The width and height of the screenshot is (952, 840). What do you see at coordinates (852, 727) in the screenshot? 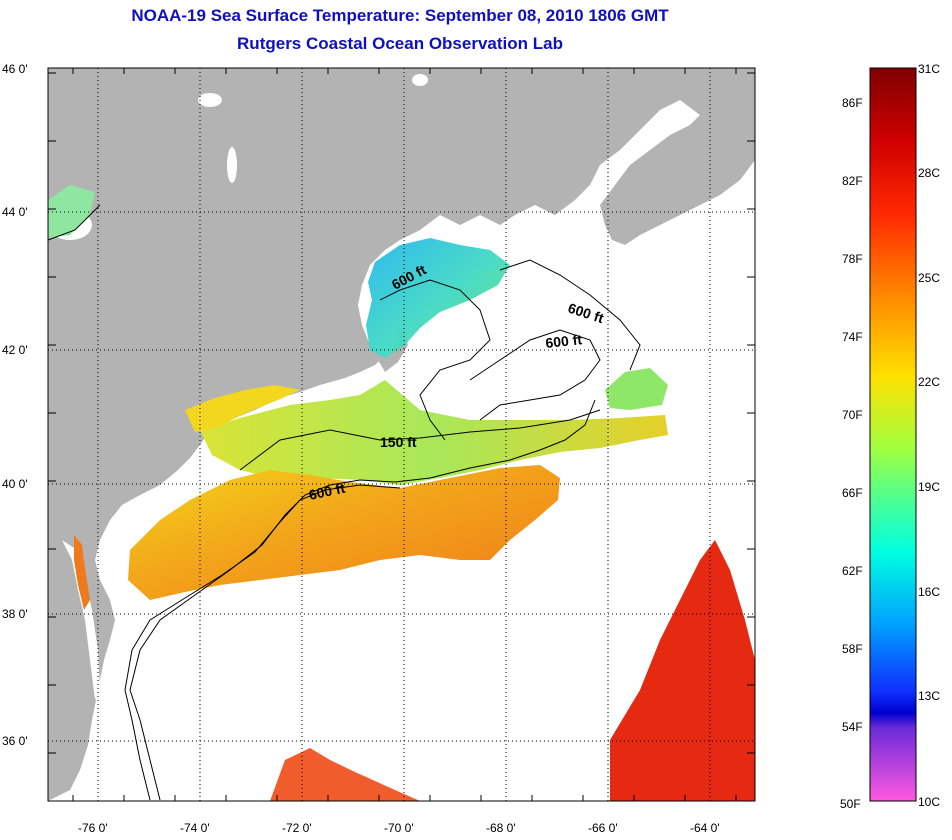
I see `colorbar-f-label: 54F` at bounding box center [852, 727].